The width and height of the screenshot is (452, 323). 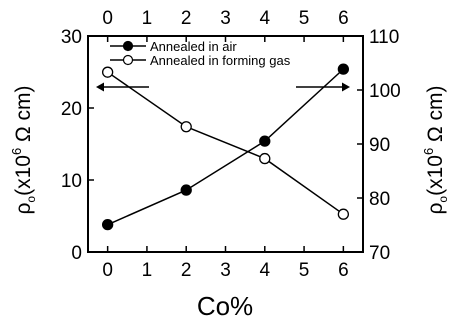 I want to click on right-tick-label: 100, so click(x=385, y=91).